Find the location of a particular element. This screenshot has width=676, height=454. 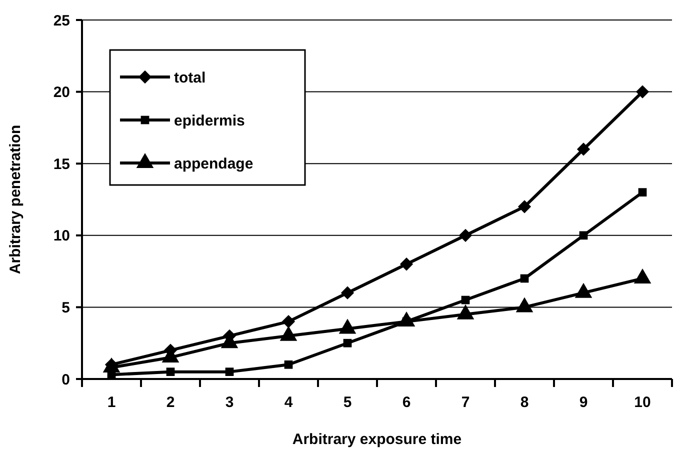

y-tick-label: 25 is located at coordinates (61, 21).